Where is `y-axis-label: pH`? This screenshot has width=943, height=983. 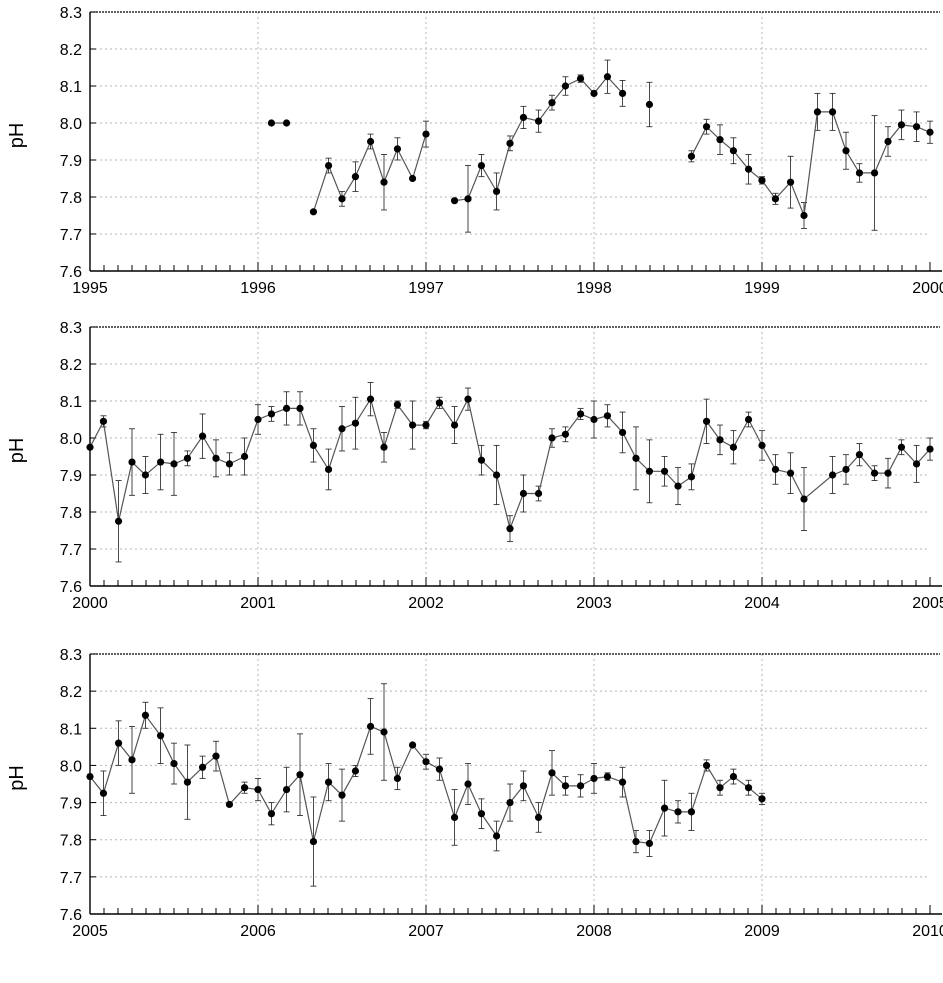 y-axis-label: pH is located at coordinates (17, 136).